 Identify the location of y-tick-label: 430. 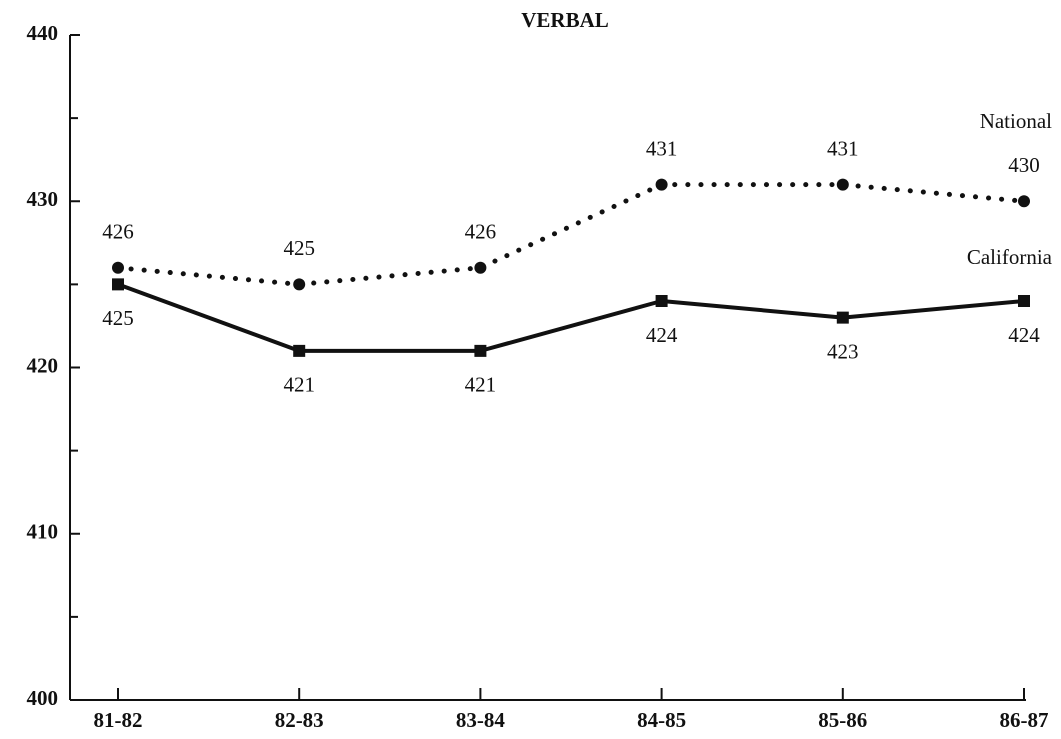
(43, 199).